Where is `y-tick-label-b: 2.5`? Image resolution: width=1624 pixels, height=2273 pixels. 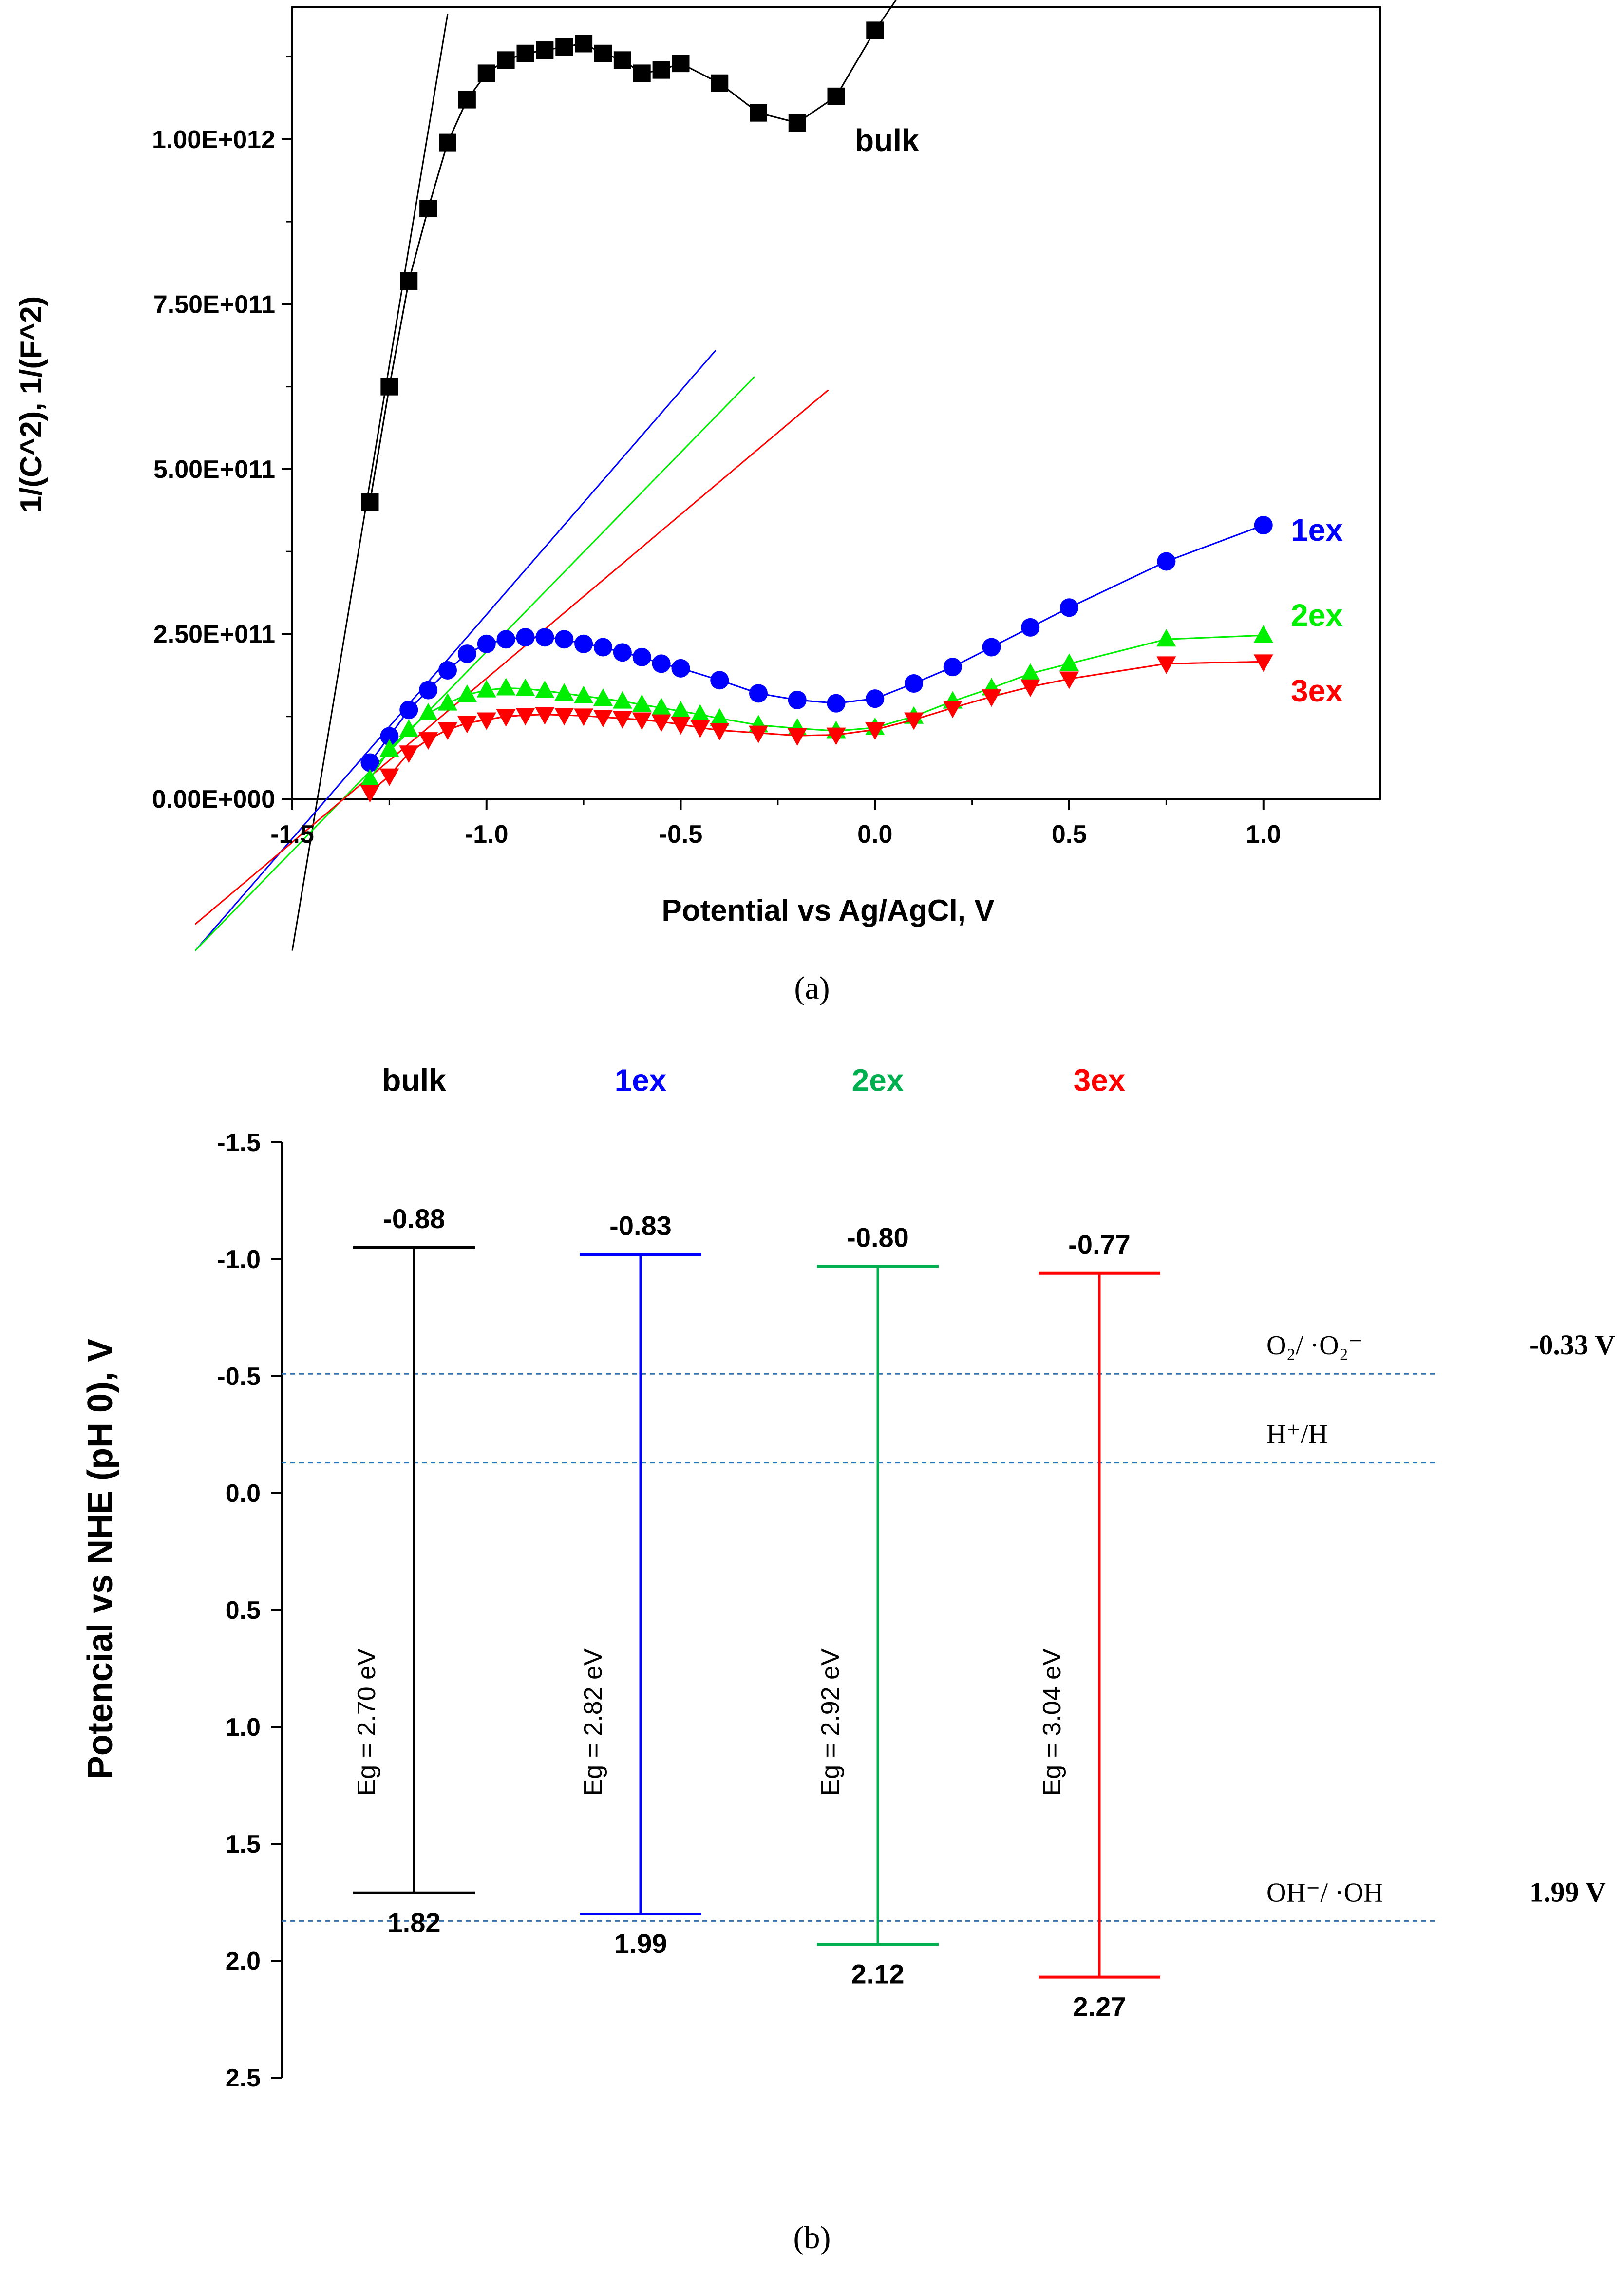
y-tick-label-b: 2.5 is located at coordinates (243, 2078).